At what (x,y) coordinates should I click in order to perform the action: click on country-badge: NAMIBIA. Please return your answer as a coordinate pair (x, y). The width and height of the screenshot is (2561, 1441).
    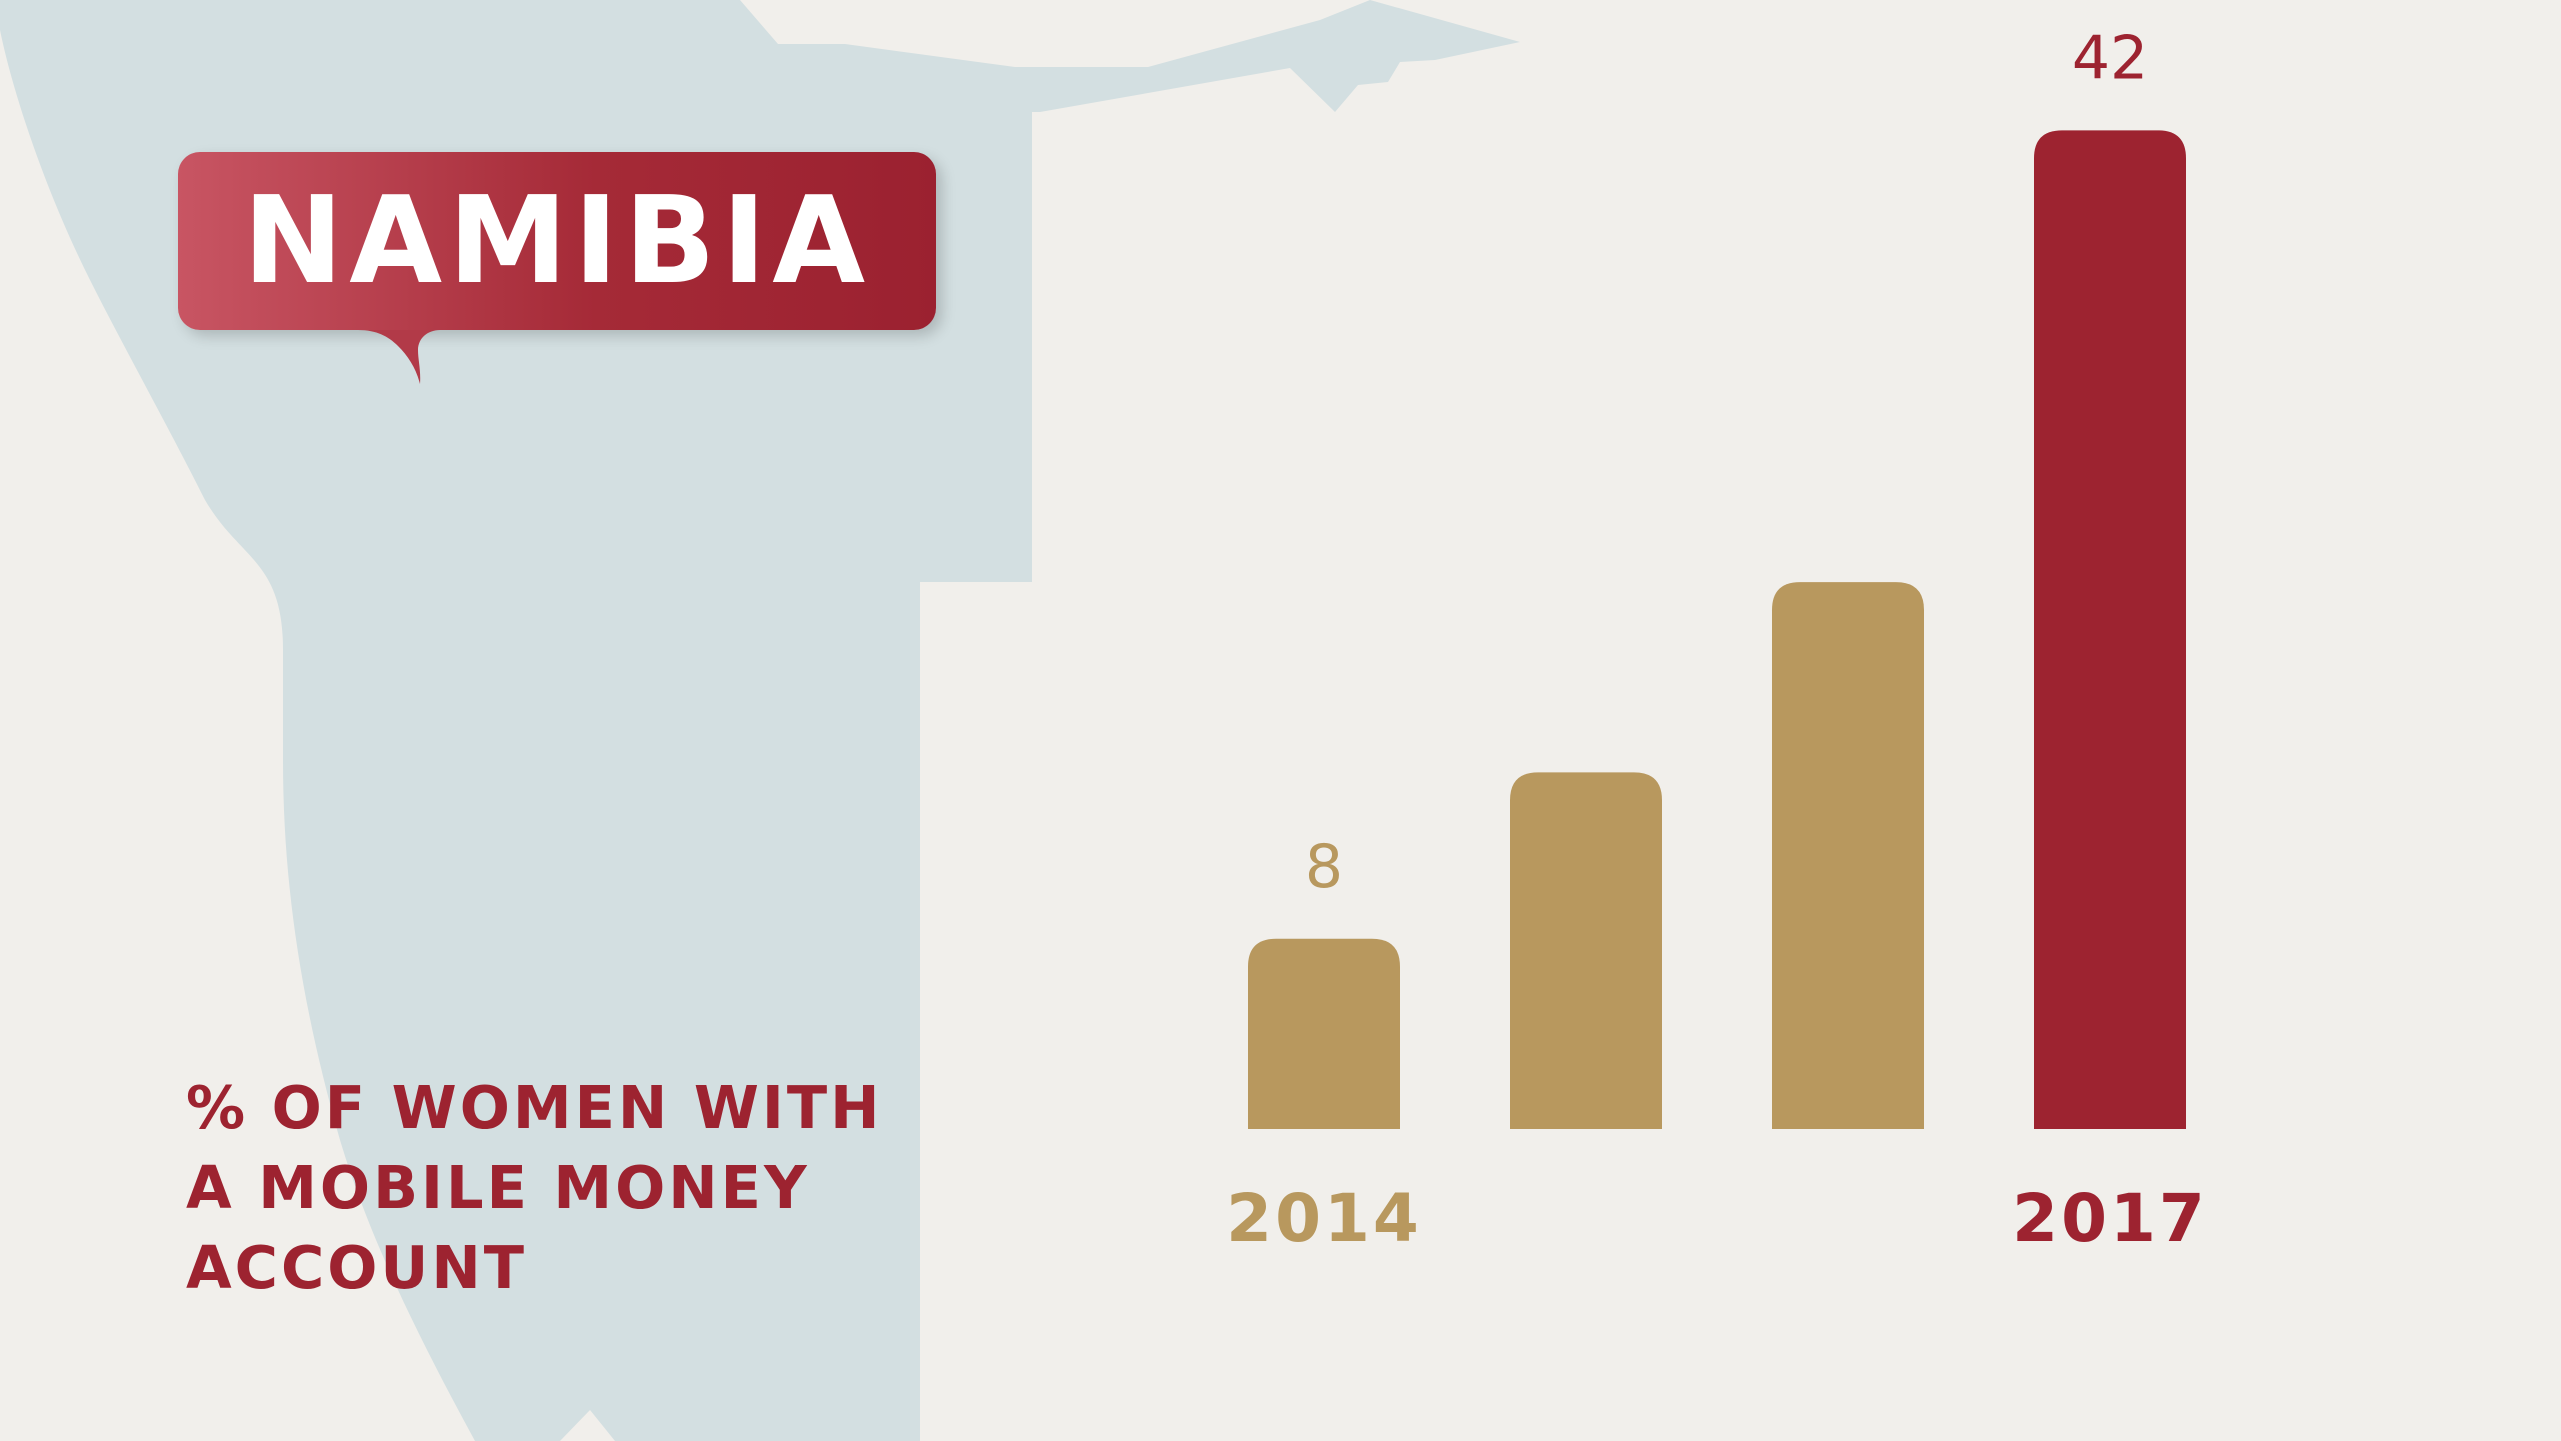
    Looking at the image, I should click on (557, 241).